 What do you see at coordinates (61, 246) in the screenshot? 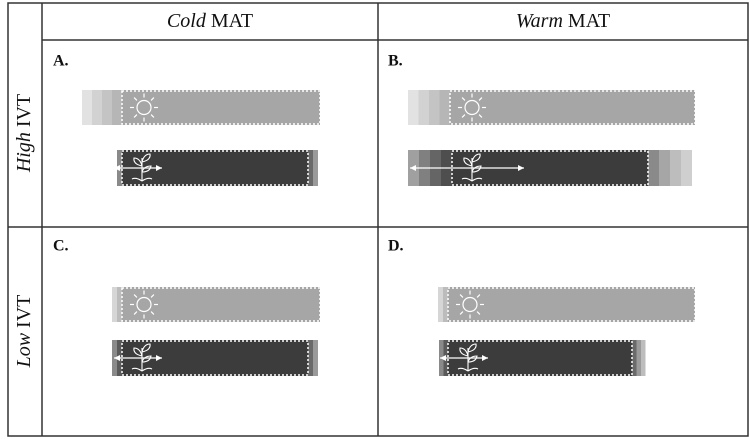
I see `panel-label: C.` at bounding box center [61, 246].